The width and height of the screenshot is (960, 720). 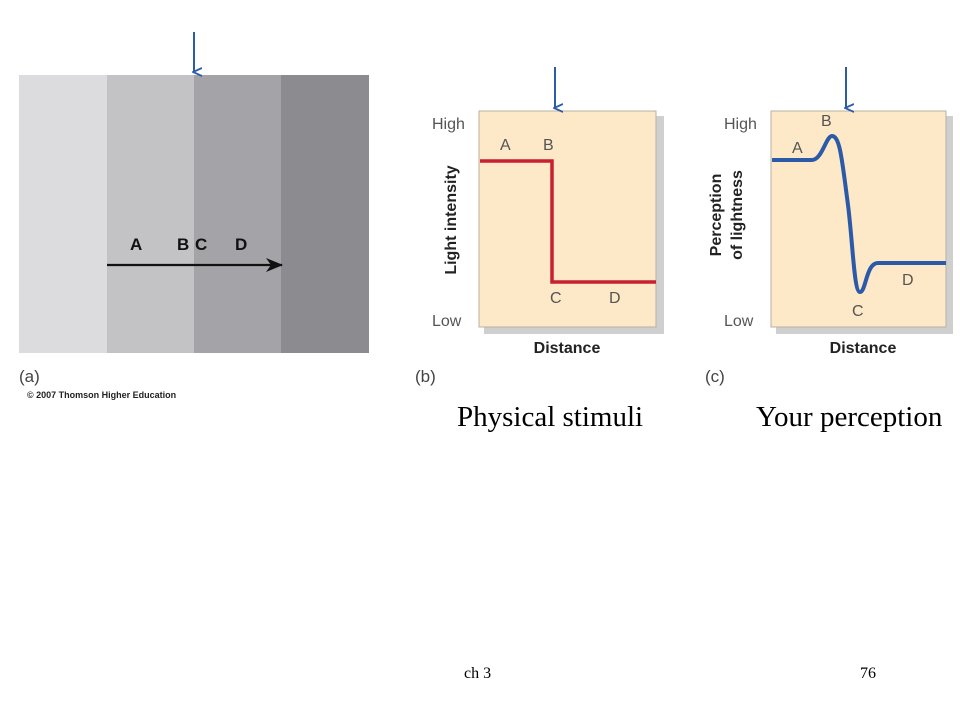 What do you see at coordinates (859, 214) in the screenshot?
I see `perception-curve` at bounding box center [859, 214].